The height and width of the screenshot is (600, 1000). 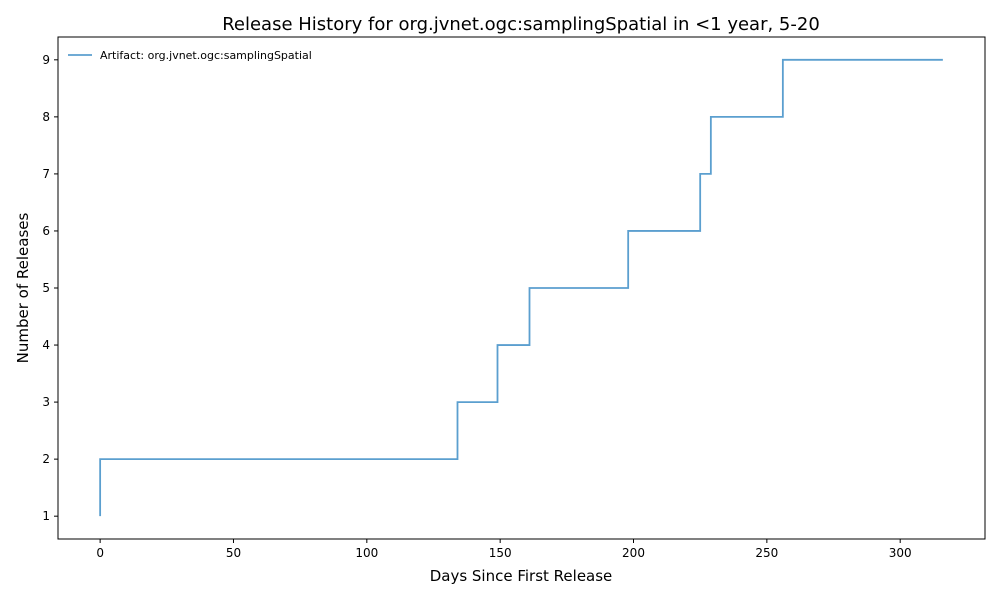 What do you see at coordinates (46, 60) in the screenshot?
I see `y-tick-label: 9` at bounding box center [46, 60].